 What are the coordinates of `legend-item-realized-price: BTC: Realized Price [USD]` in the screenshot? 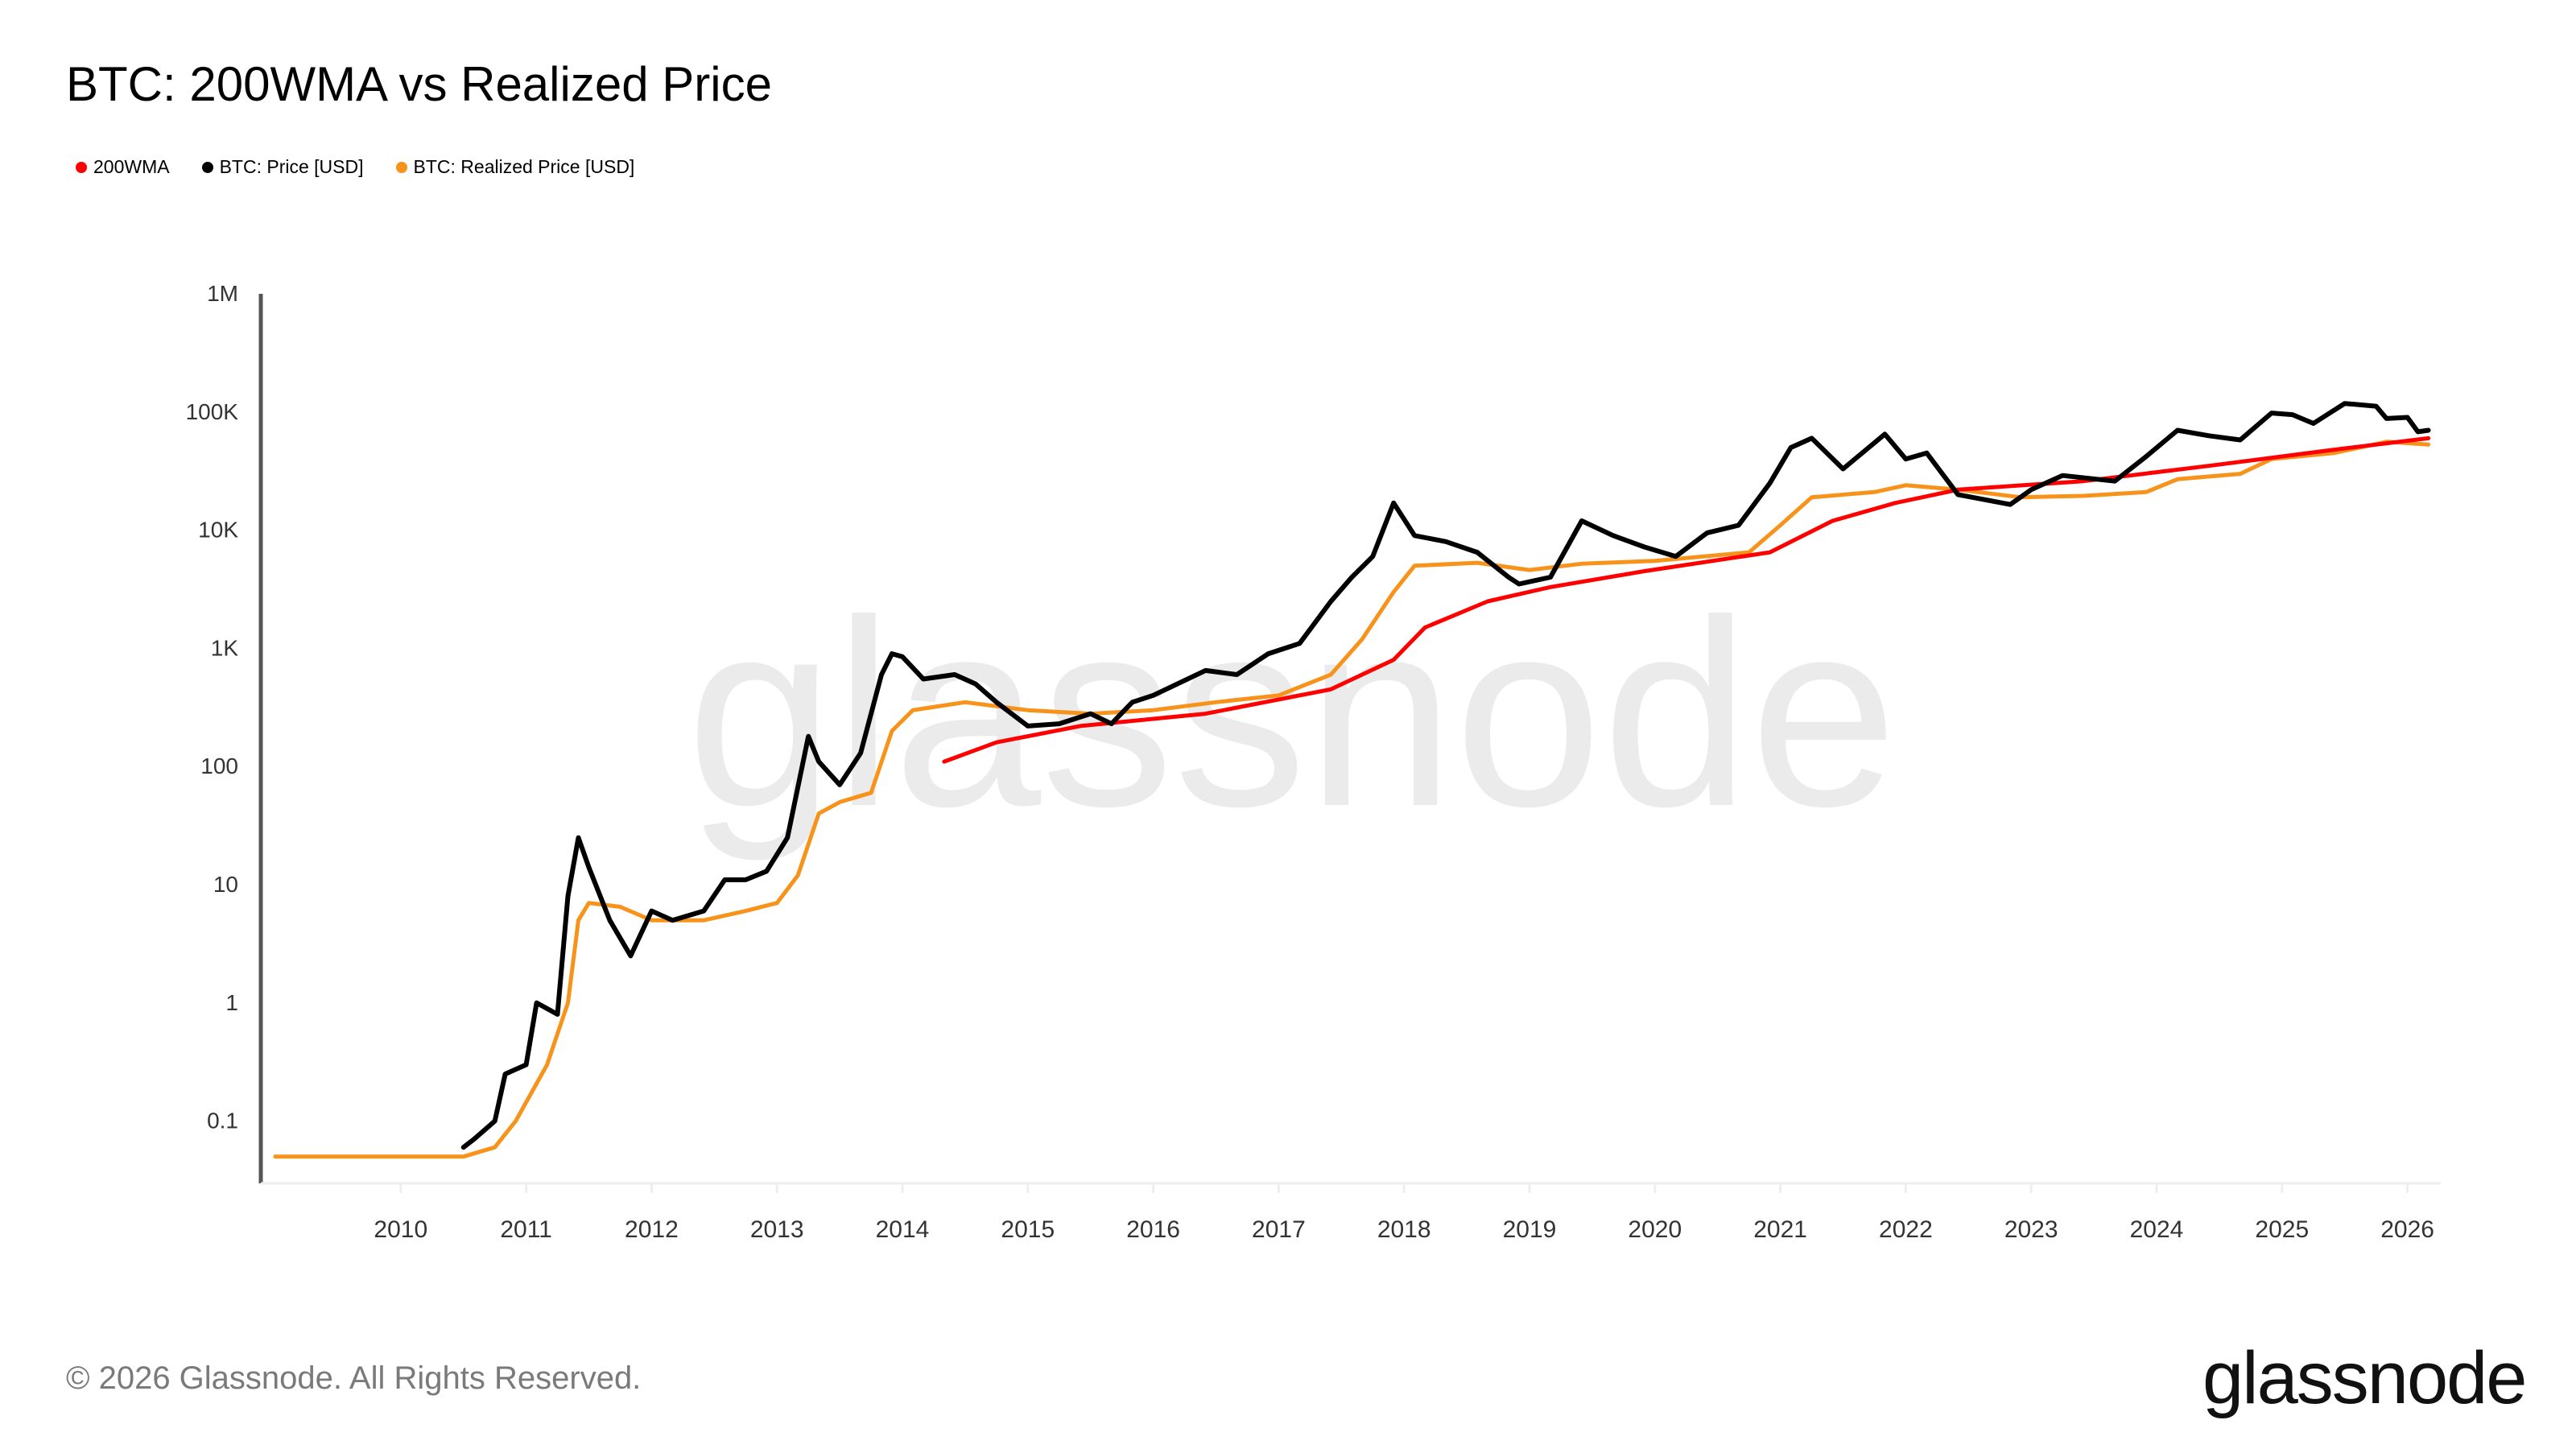 It's located at (515, 167).